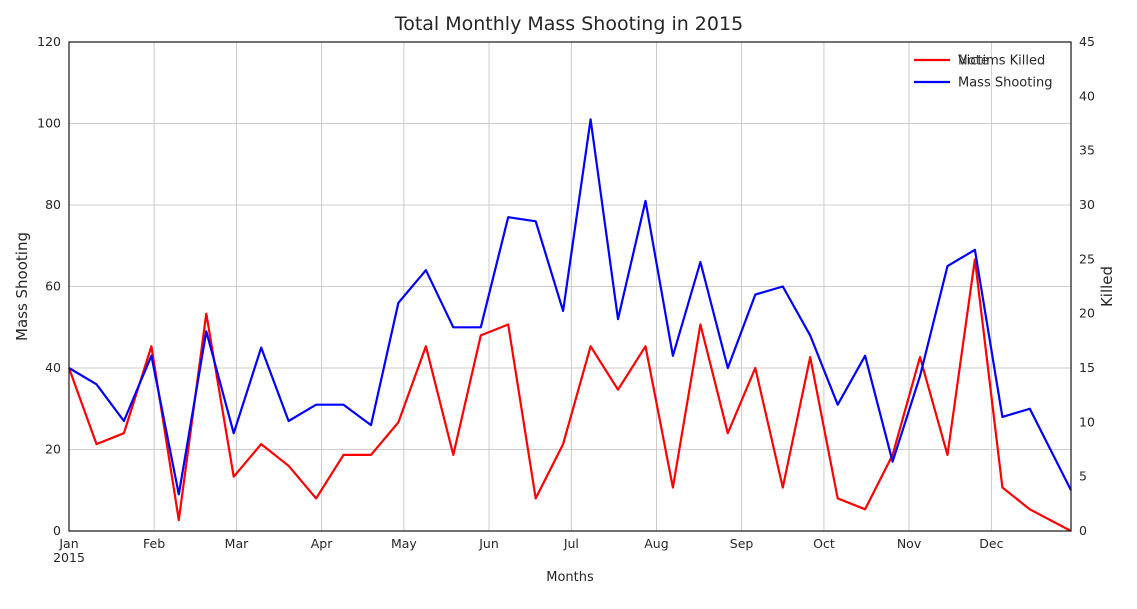  Describe the element at coordinates (571, 543) in the screenshot. I see `x-tick-label: Jul` at that location.